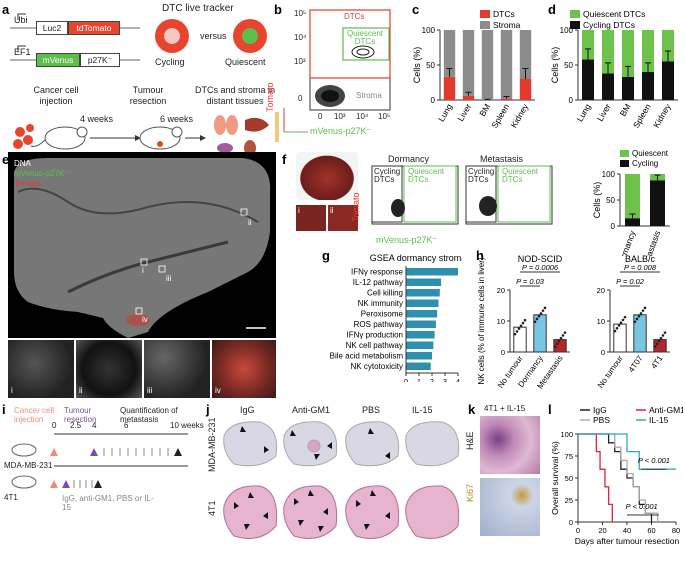 The height and width of the screenshot is (563, 685). Describe the element at coordinates (377, 272) in the screenshot. I see `category-label: IFNγ response` at that location.